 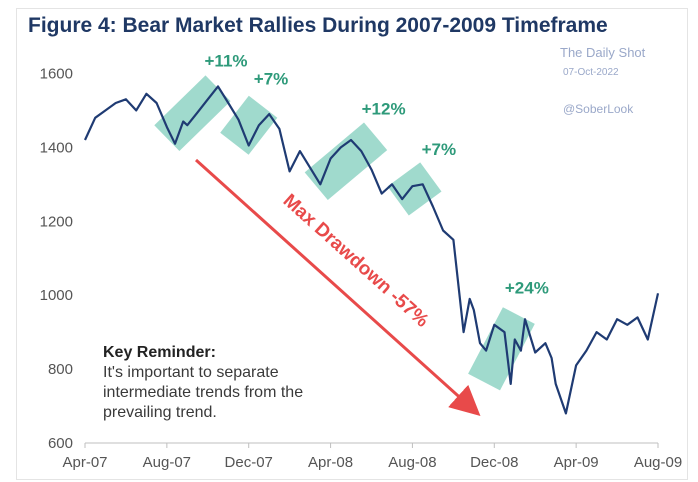 What do you see at coordinates (412, 462) in the screenshot?
I see `x-tick-label: Aug-08` at bounding box center [412, 462].